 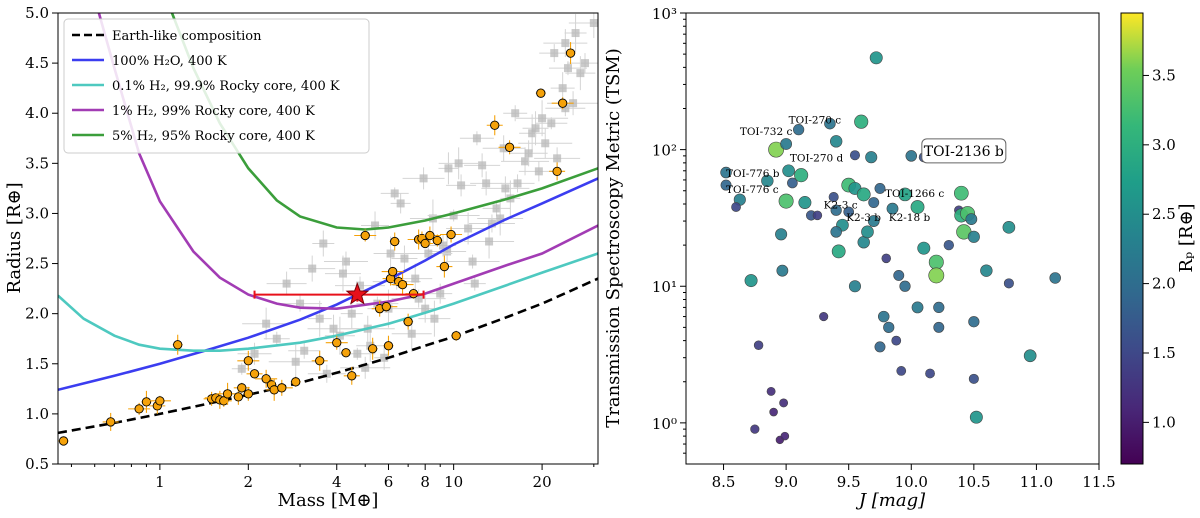 What do you see at coordinates (973, 482) in the screenshot?
I see `right-xtick-label: 10.5` at bounding box center [973, 482].